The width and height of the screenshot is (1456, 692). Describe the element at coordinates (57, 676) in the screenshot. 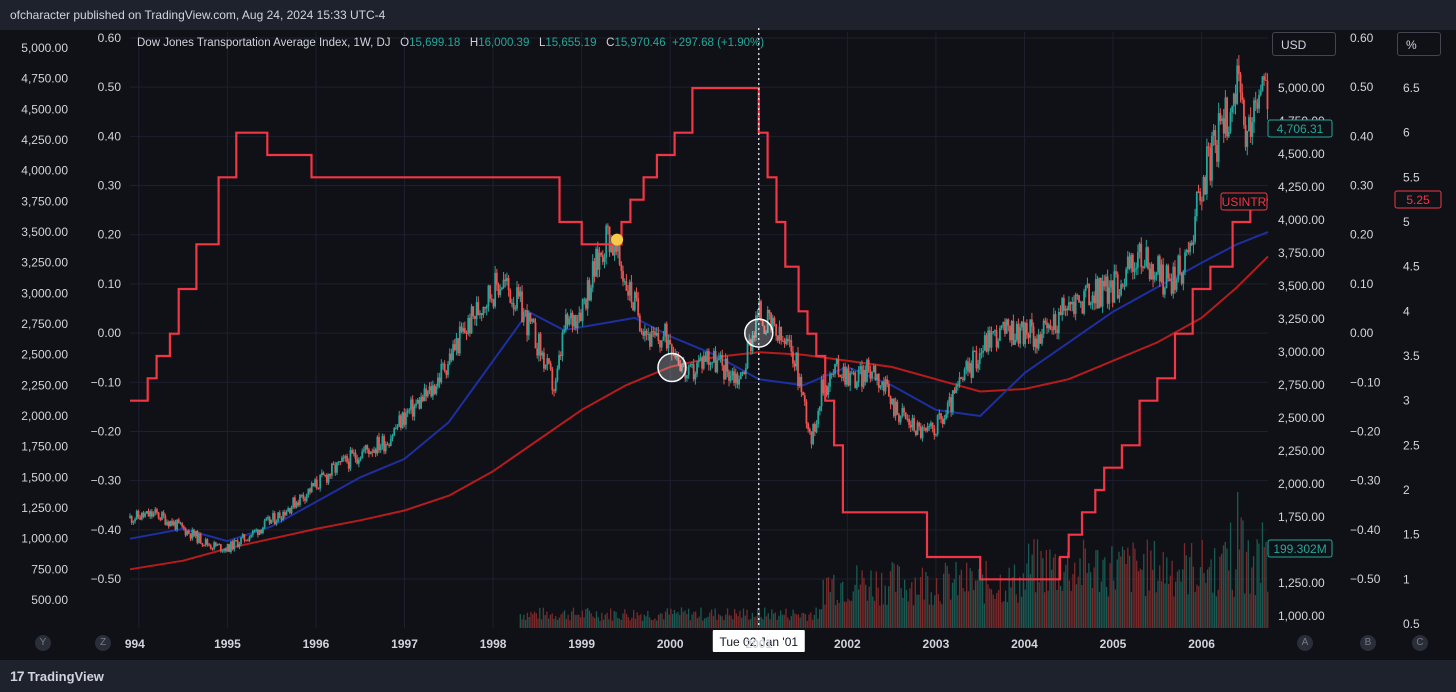

I see `tradingview-logo: 17 TradingView` at that location.